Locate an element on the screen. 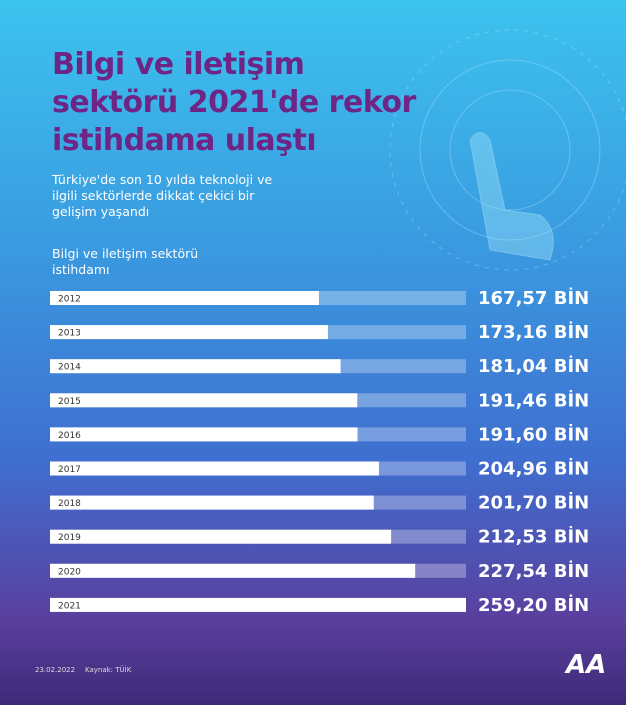 Image resolution: width=626 pixels, height=705 pixels. category-label: 2020 is located at coordinates (69, 572).